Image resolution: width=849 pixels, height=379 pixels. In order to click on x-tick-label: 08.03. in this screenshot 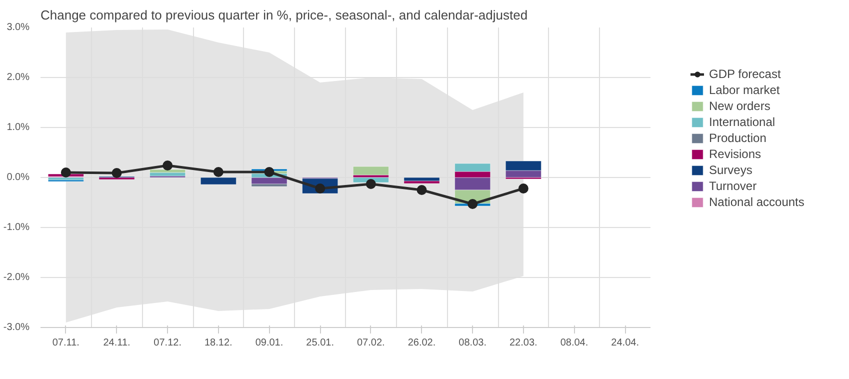, I will do `click(472, 343)`.